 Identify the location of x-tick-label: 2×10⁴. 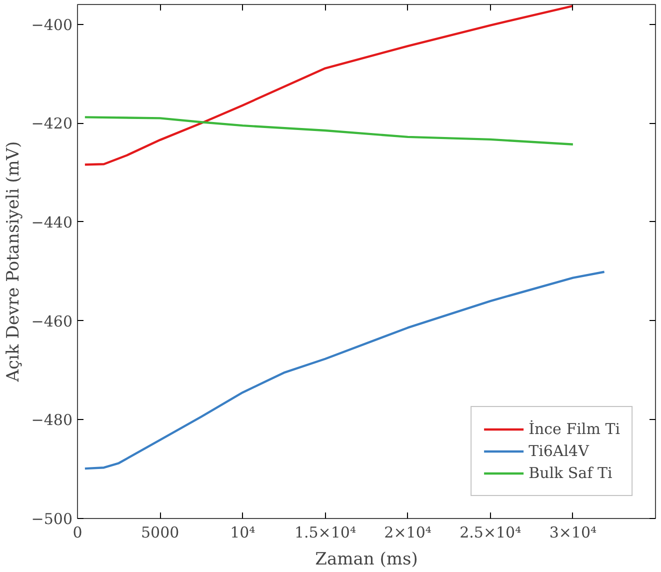
(408, 533).